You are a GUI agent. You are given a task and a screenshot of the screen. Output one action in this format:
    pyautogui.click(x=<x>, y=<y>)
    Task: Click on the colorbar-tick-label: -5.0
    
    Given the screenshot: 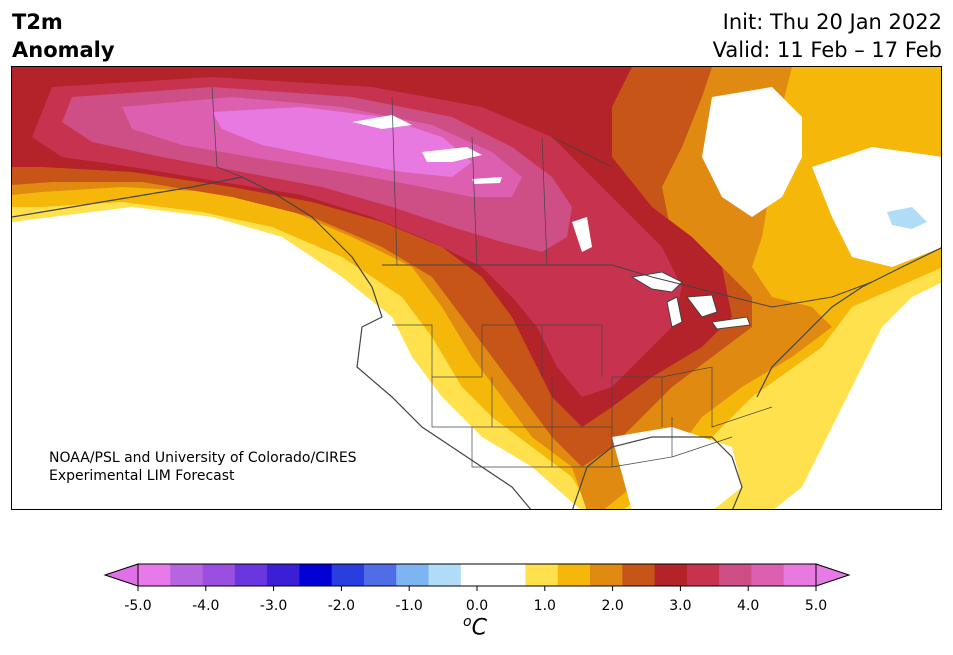 What is the action you would take?
    pyautogui.click(x=138, y=606)
    